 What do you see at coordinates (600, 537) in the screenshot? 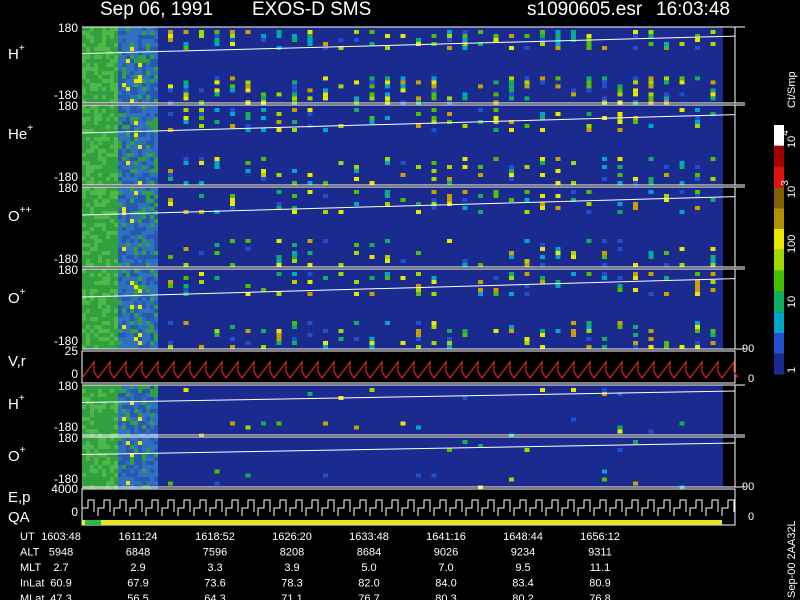
I see `cell: 1656:12` at bounding box center [600, 537].